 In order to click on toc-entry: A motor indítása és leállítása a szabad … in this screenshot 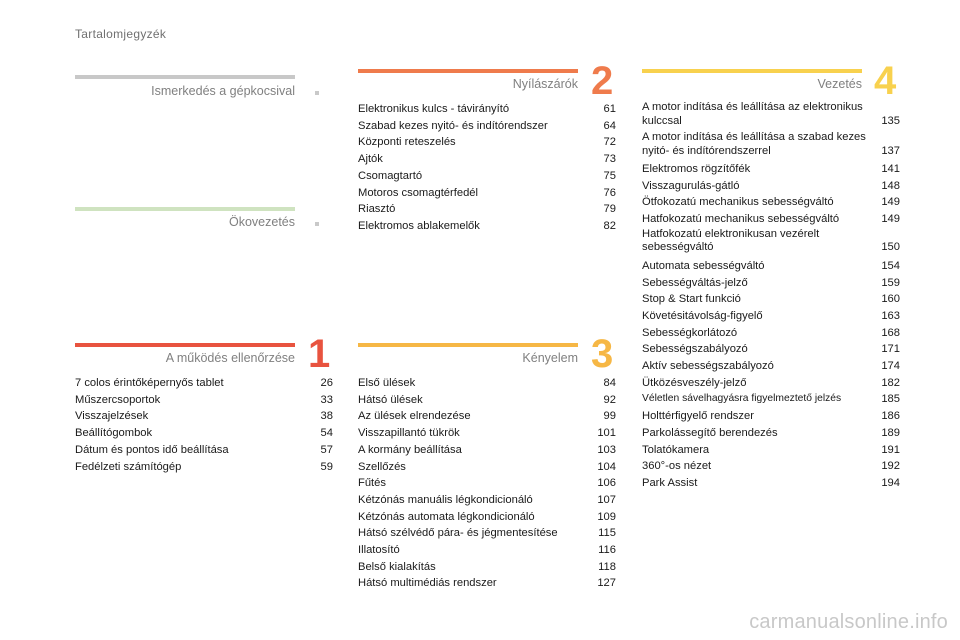, I will do `click(771, 144)`.